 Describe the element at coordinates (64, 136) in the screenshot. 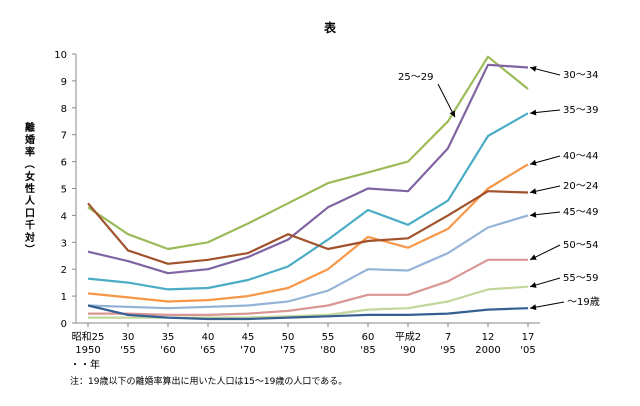

I see `y-tick-label: 7` at that location.